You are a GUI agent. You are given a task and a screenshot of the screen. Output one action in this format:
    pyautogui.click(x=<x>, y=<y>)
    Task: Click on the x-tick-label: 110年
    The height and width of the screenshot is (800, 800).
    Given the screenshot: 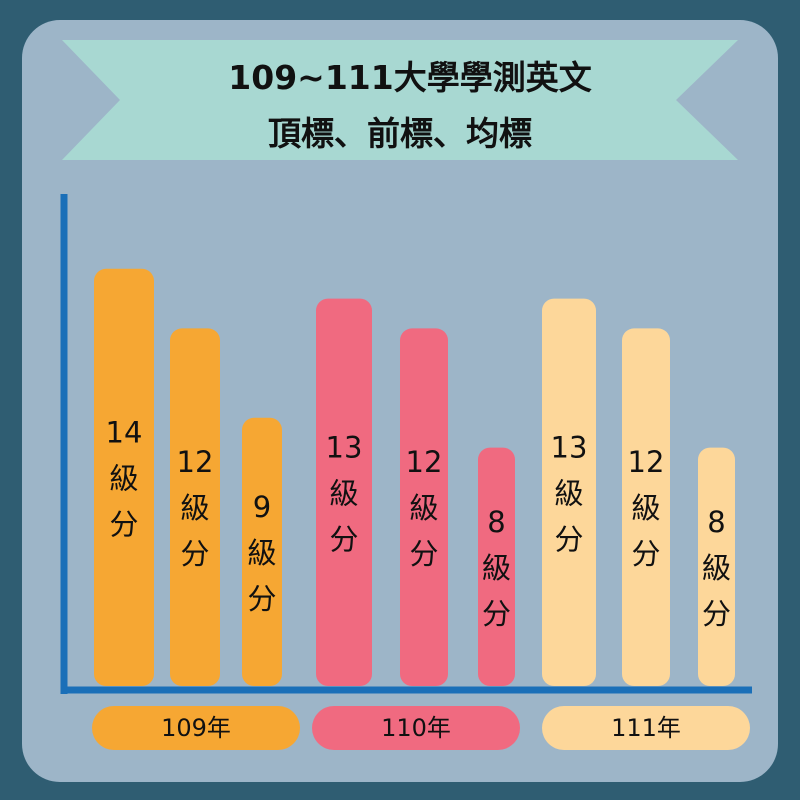 What is the action you would take?
    pyautogui.click(x=416, y=728)
    